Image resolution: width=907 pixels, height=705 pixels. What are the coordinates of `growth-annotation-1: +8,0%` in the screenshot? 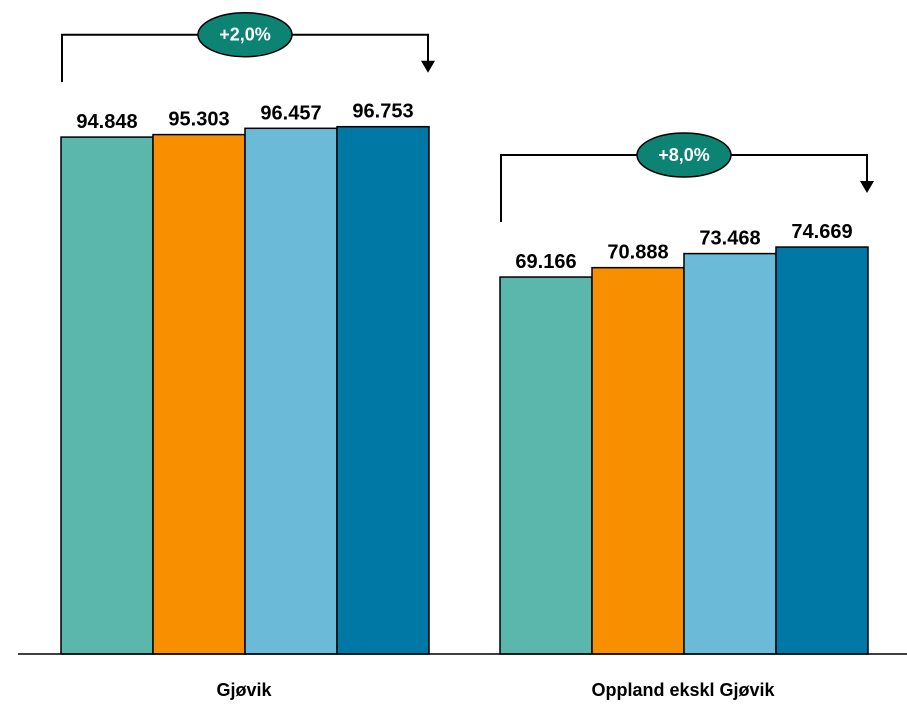 It's located at (687, 177).